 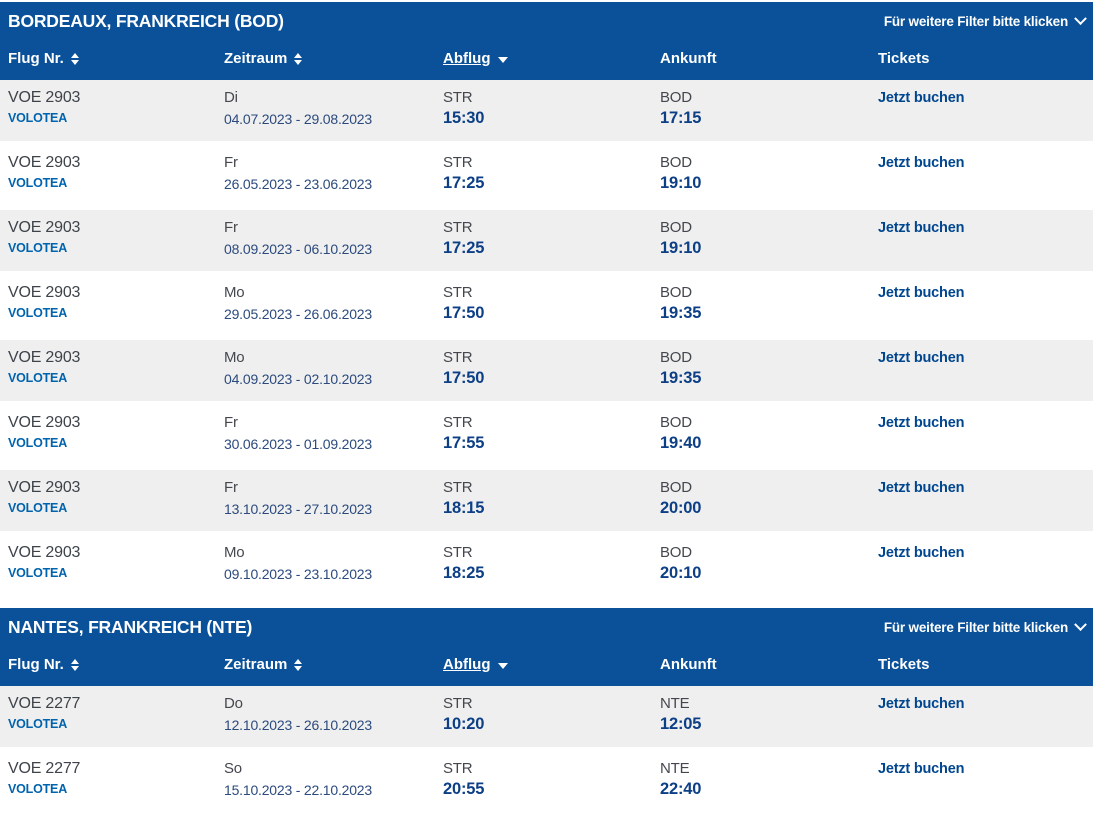 What do you see at coordinates (904, 664) in the screenshot?
I see `column-header-tickets: Tickets` at bounding box center [904, 664].